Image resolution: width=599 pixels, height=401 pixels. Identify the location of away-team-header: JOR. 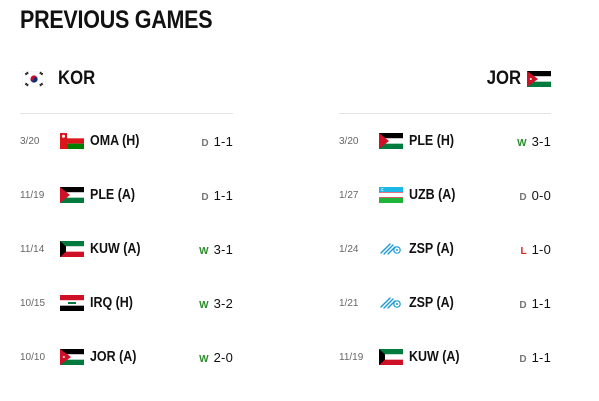
(516, 79).